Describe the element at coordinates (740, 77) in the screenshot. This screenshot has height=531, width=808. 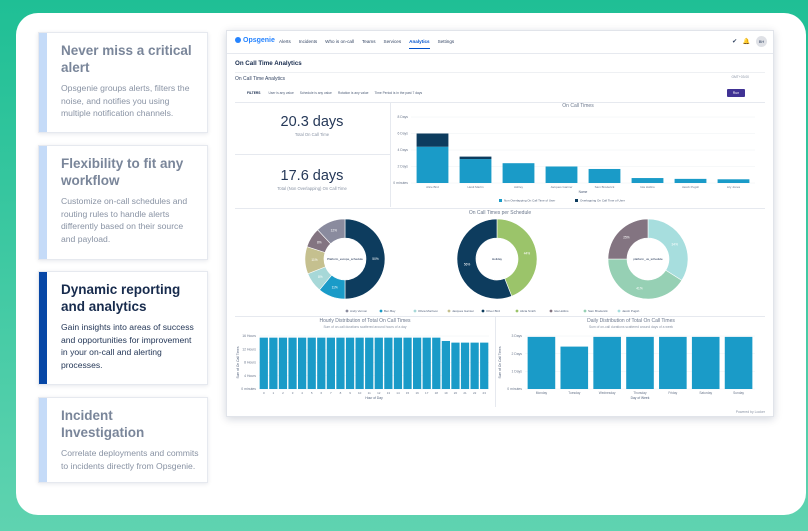
I see `timezone-label: GMT+03:00` at that location.